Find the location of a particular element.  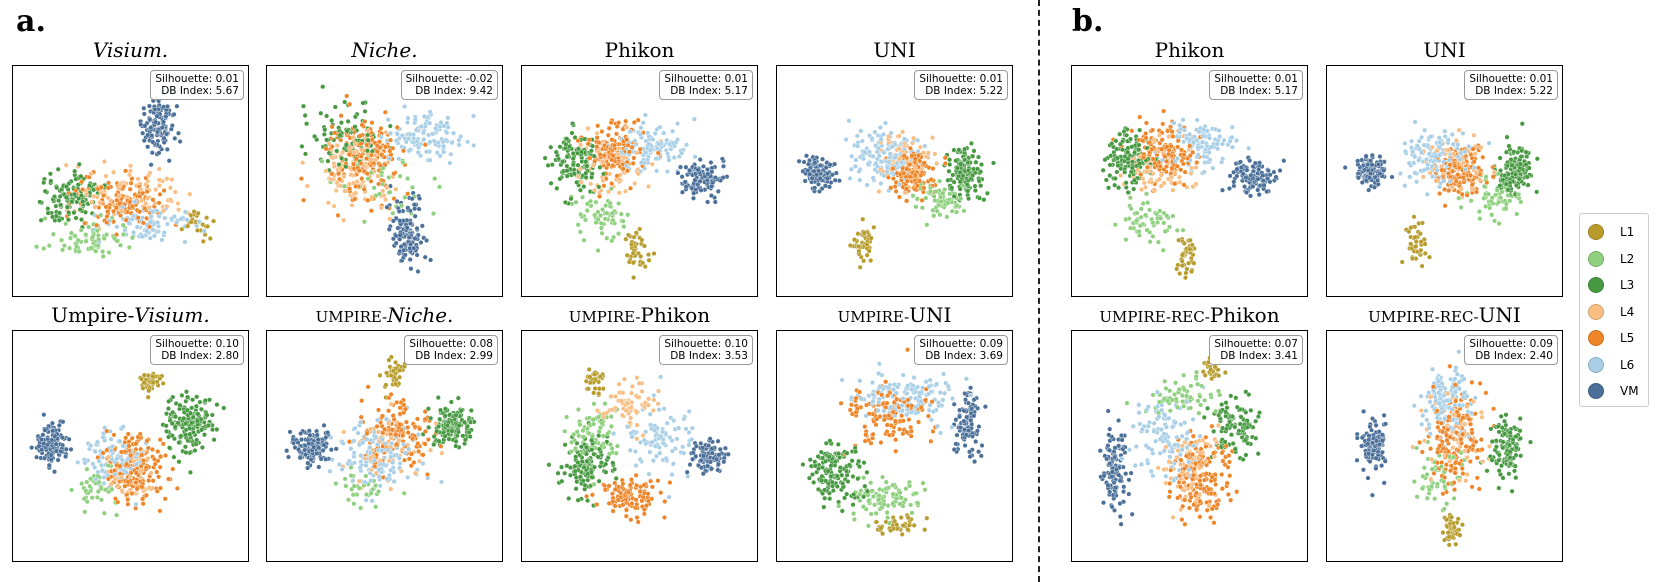

panel-title-prefix: Umpire- is located at coordinates (93, 315).